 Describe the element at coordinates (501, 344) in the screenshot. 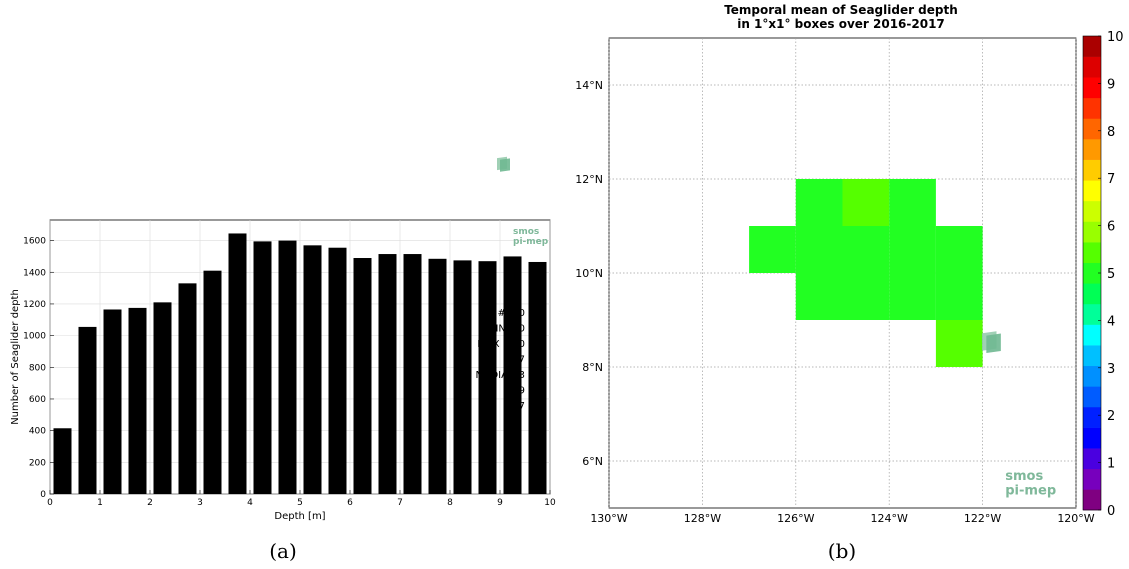

I see `histogram-stats-line: MAX 10 0` at that location.